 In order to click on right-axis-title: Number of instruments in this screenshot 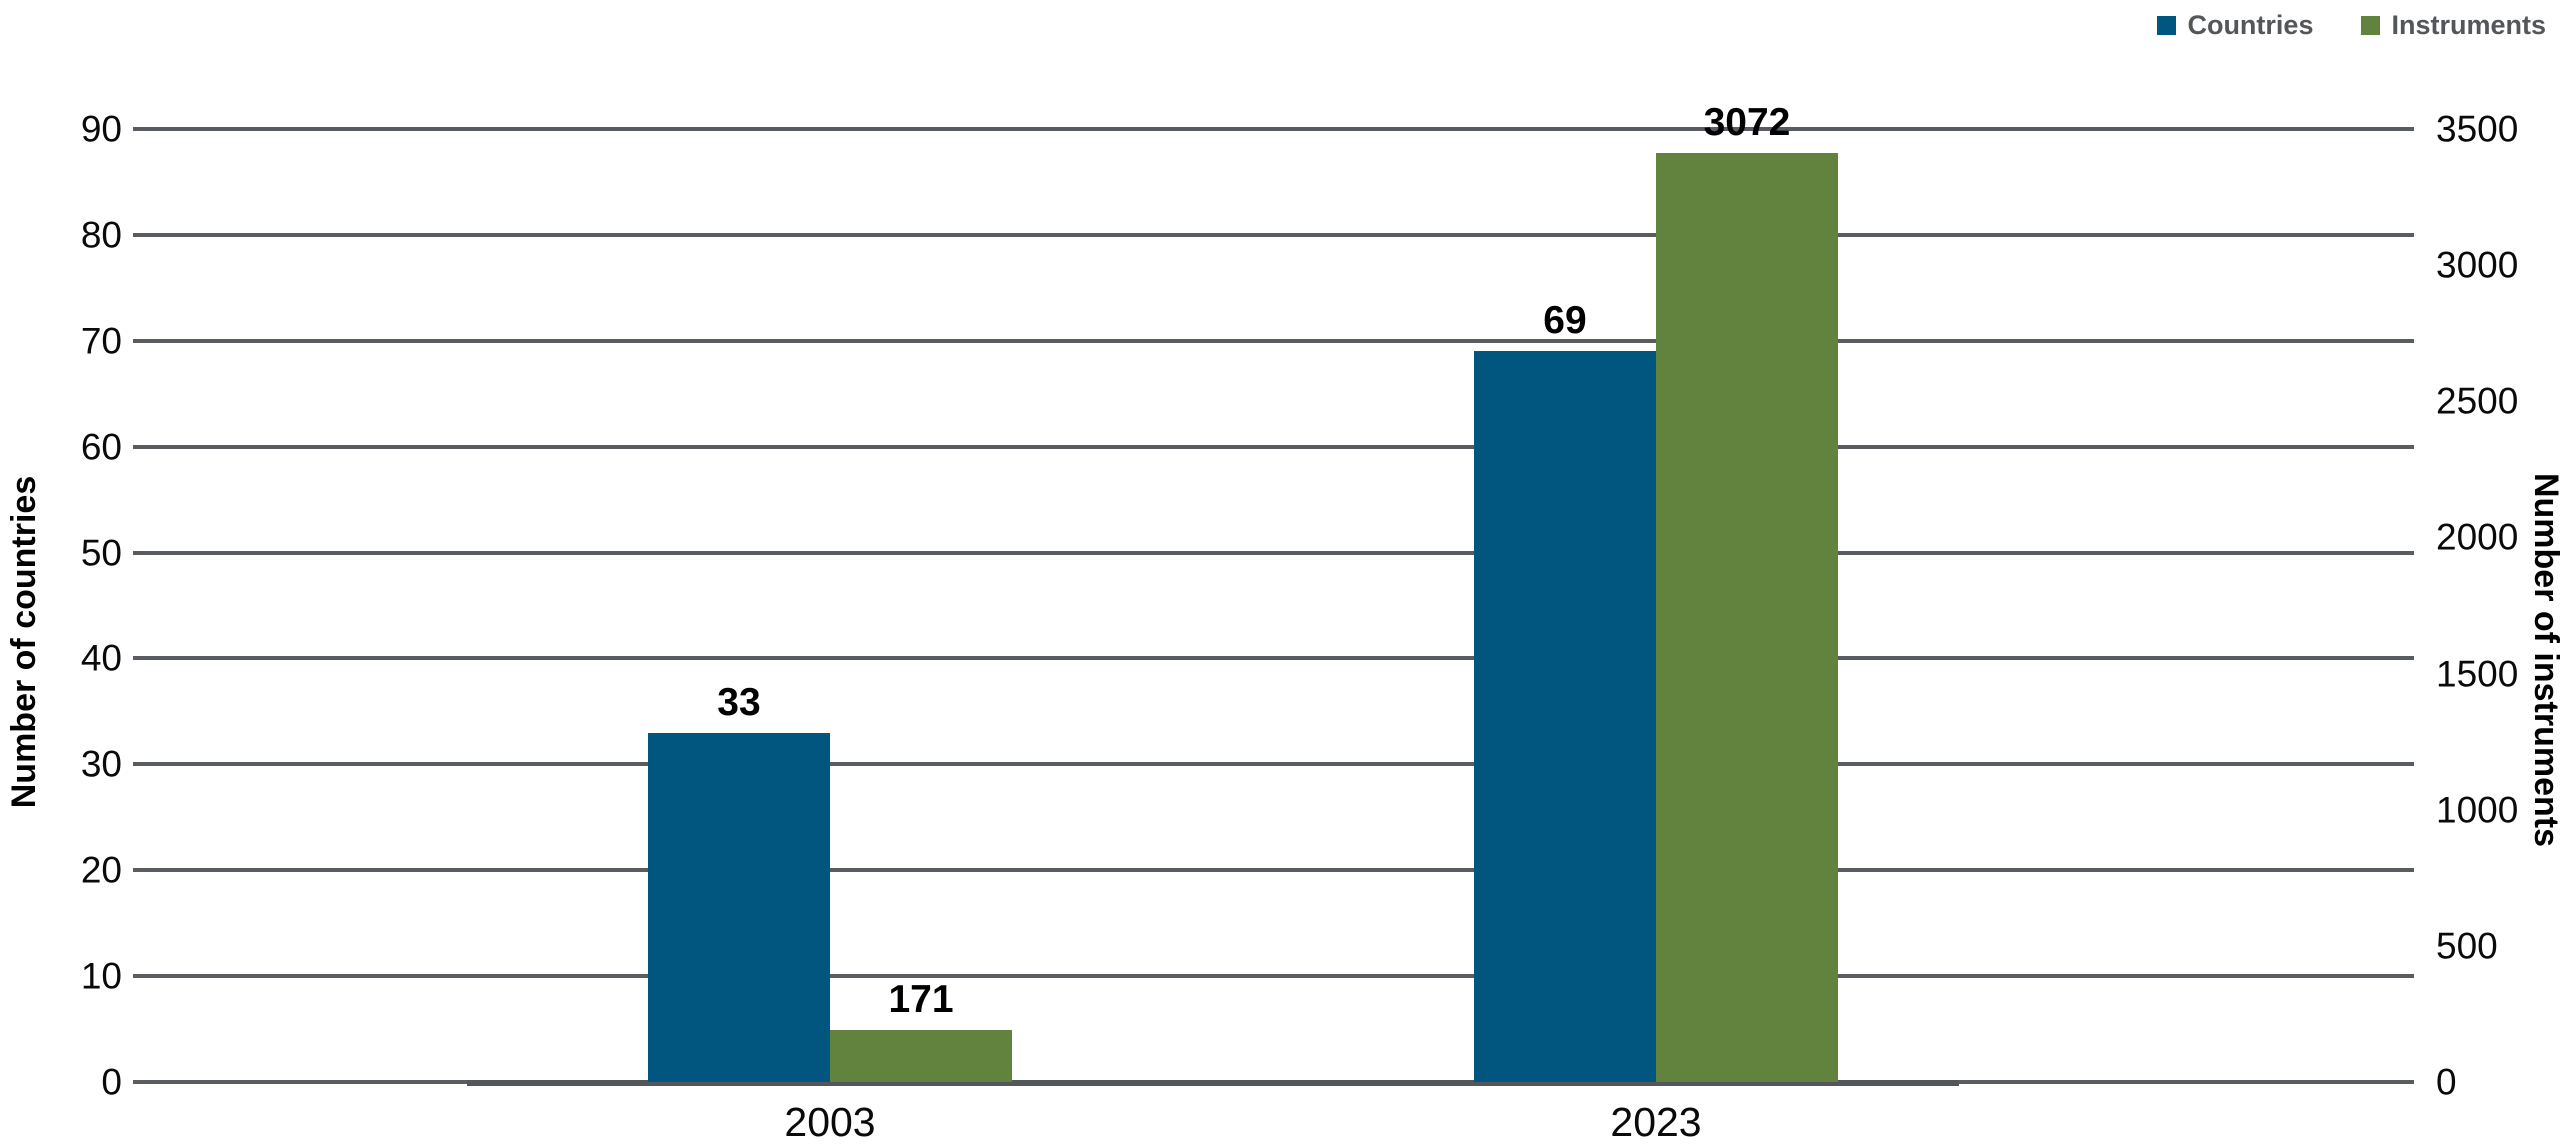, I will do `click(2543, 660)`.